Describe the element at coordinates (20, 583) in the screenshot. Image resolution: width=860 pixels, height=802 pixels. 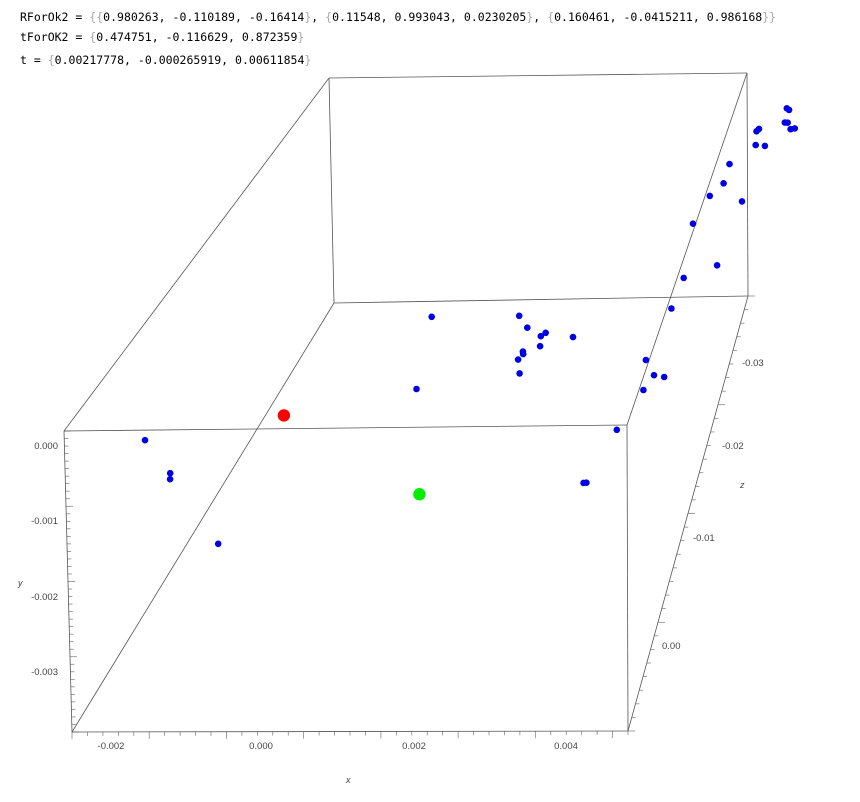
I see `y-axis-label: y` at that location.